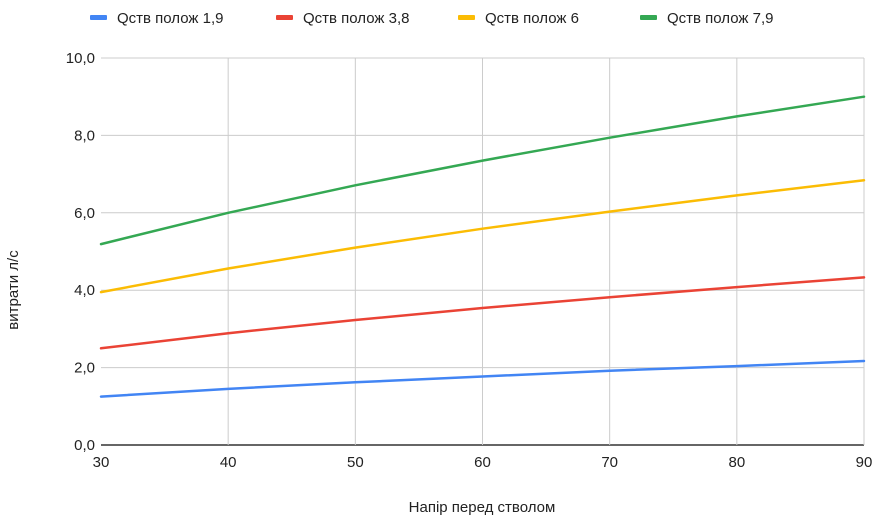 The width and height of the screenshot is (874, 518). Describe the element at coordinates (736, 462) in the screenshot. I see `x-tick-label: 80` at that location.